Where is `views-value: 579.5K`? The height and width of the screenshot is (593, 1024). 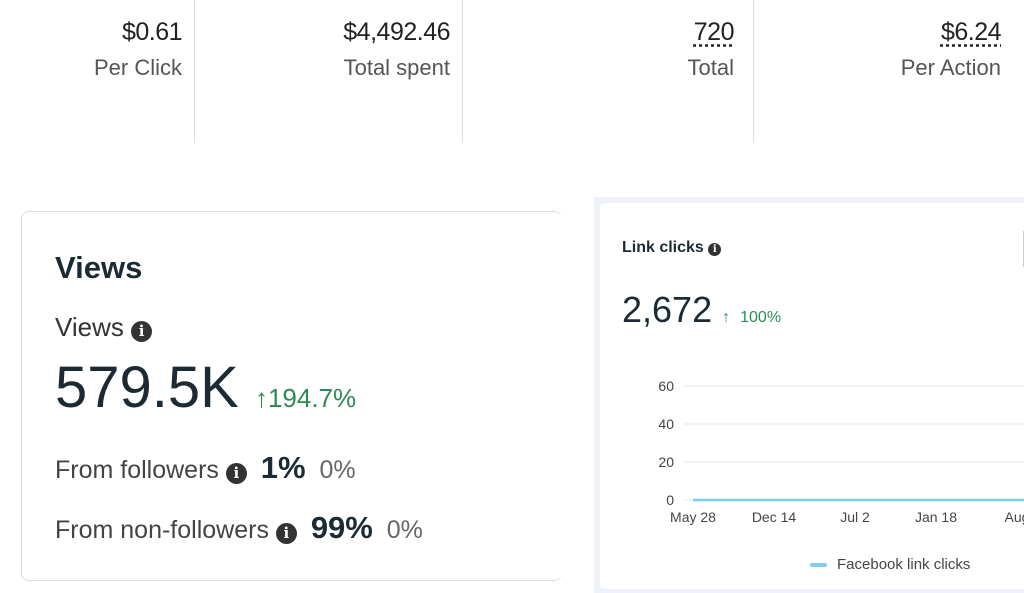 views-value: 579.5K is located at coordinates (147, 387).